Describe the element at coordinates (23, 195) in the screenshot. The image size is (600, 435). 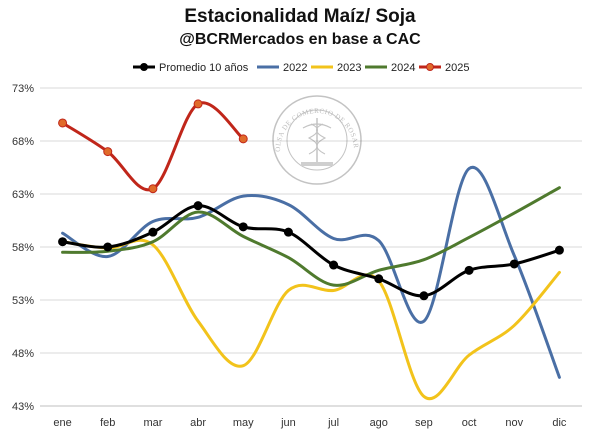
I see `y-tick-label: 63%` at that location.